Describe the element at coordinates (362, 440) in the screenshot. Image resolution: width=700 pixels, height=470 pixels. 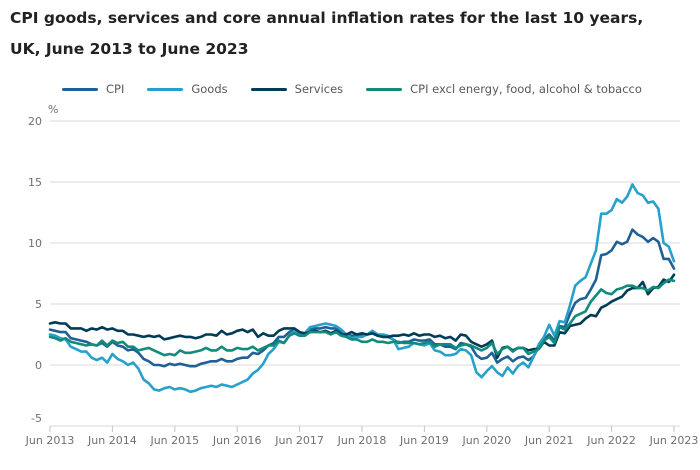
I see `x-axis-label-jun-2018: Jun 2018` at that location.